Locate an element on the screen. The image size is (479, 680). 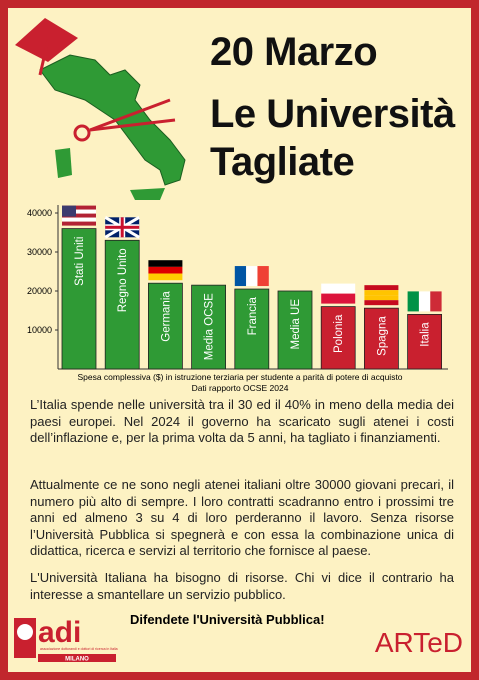
bar-label: Spagna is located at coordinates (382, 336).